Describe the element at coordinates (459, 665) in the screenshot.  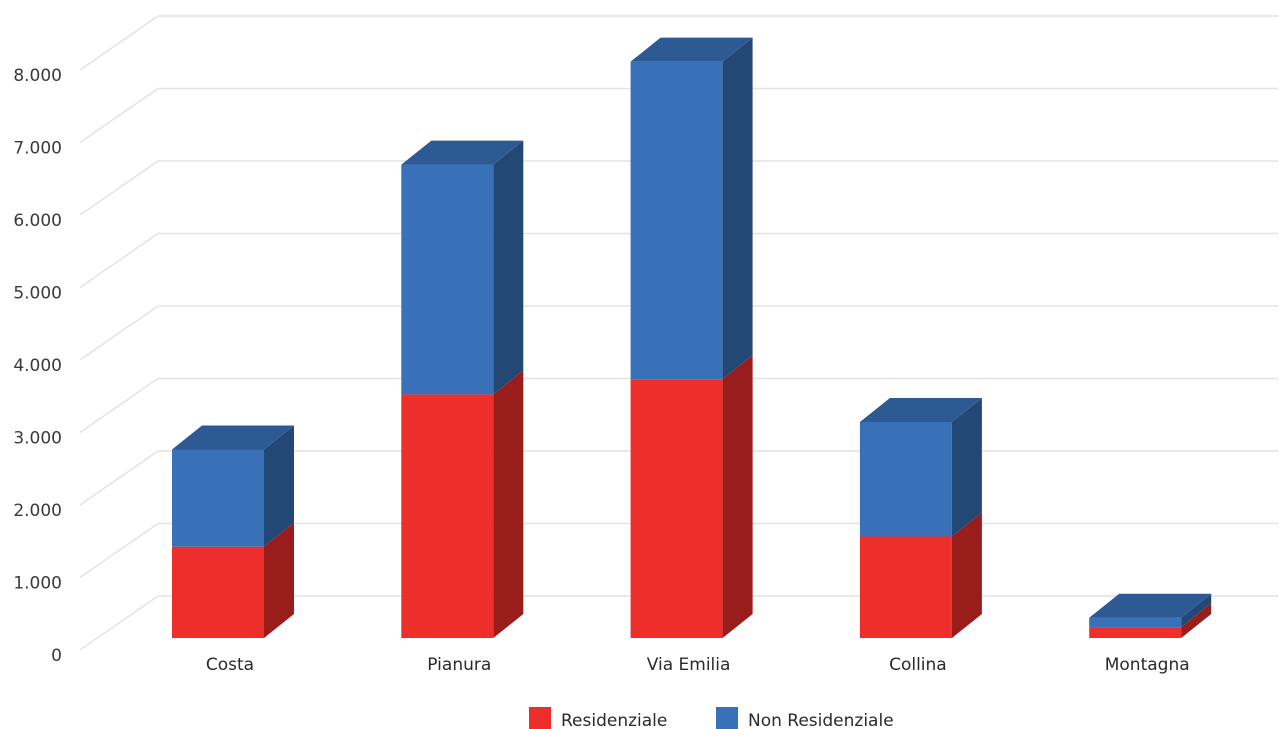
I see `x-category-label: Pianura` at that location.